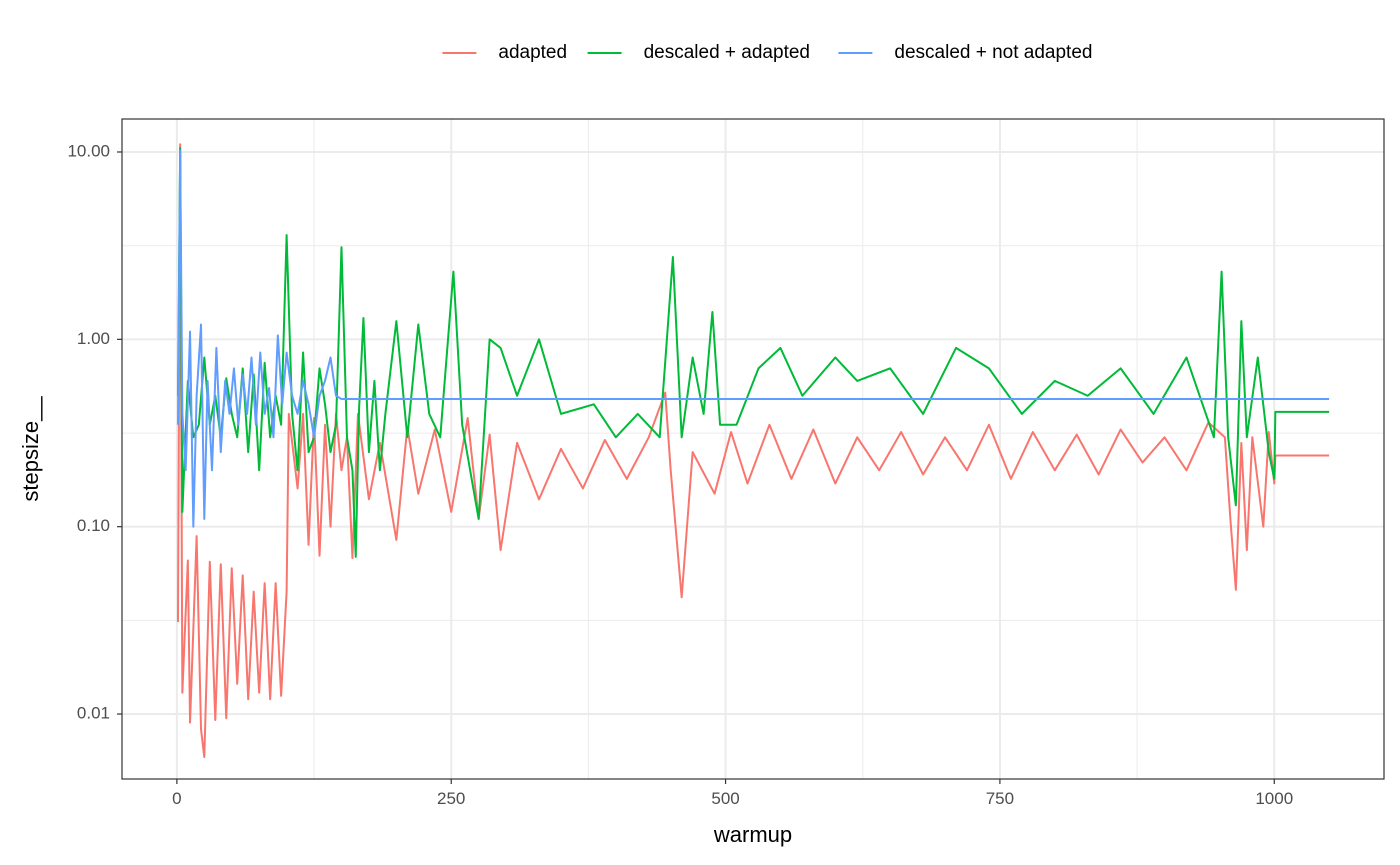  Describe the element at coordinates (1000, 798) in the screenshot. I see `x-tick-label: 750` at that location.